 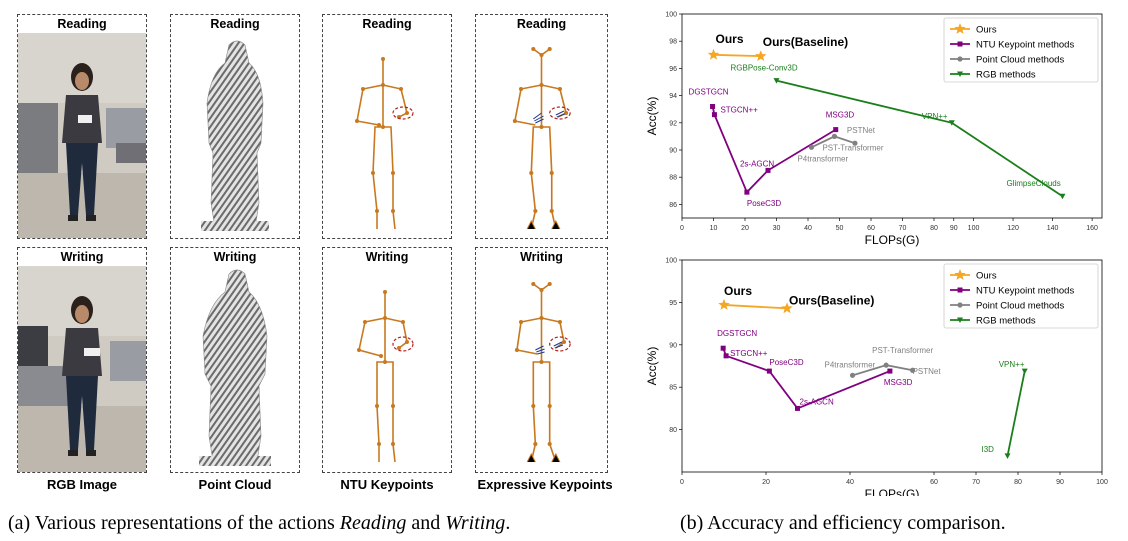 What do you see at coordinates (831, 300) in the screenshot?
I see `data-label: Ours(Baseline)` at bounding box center [831, 300].